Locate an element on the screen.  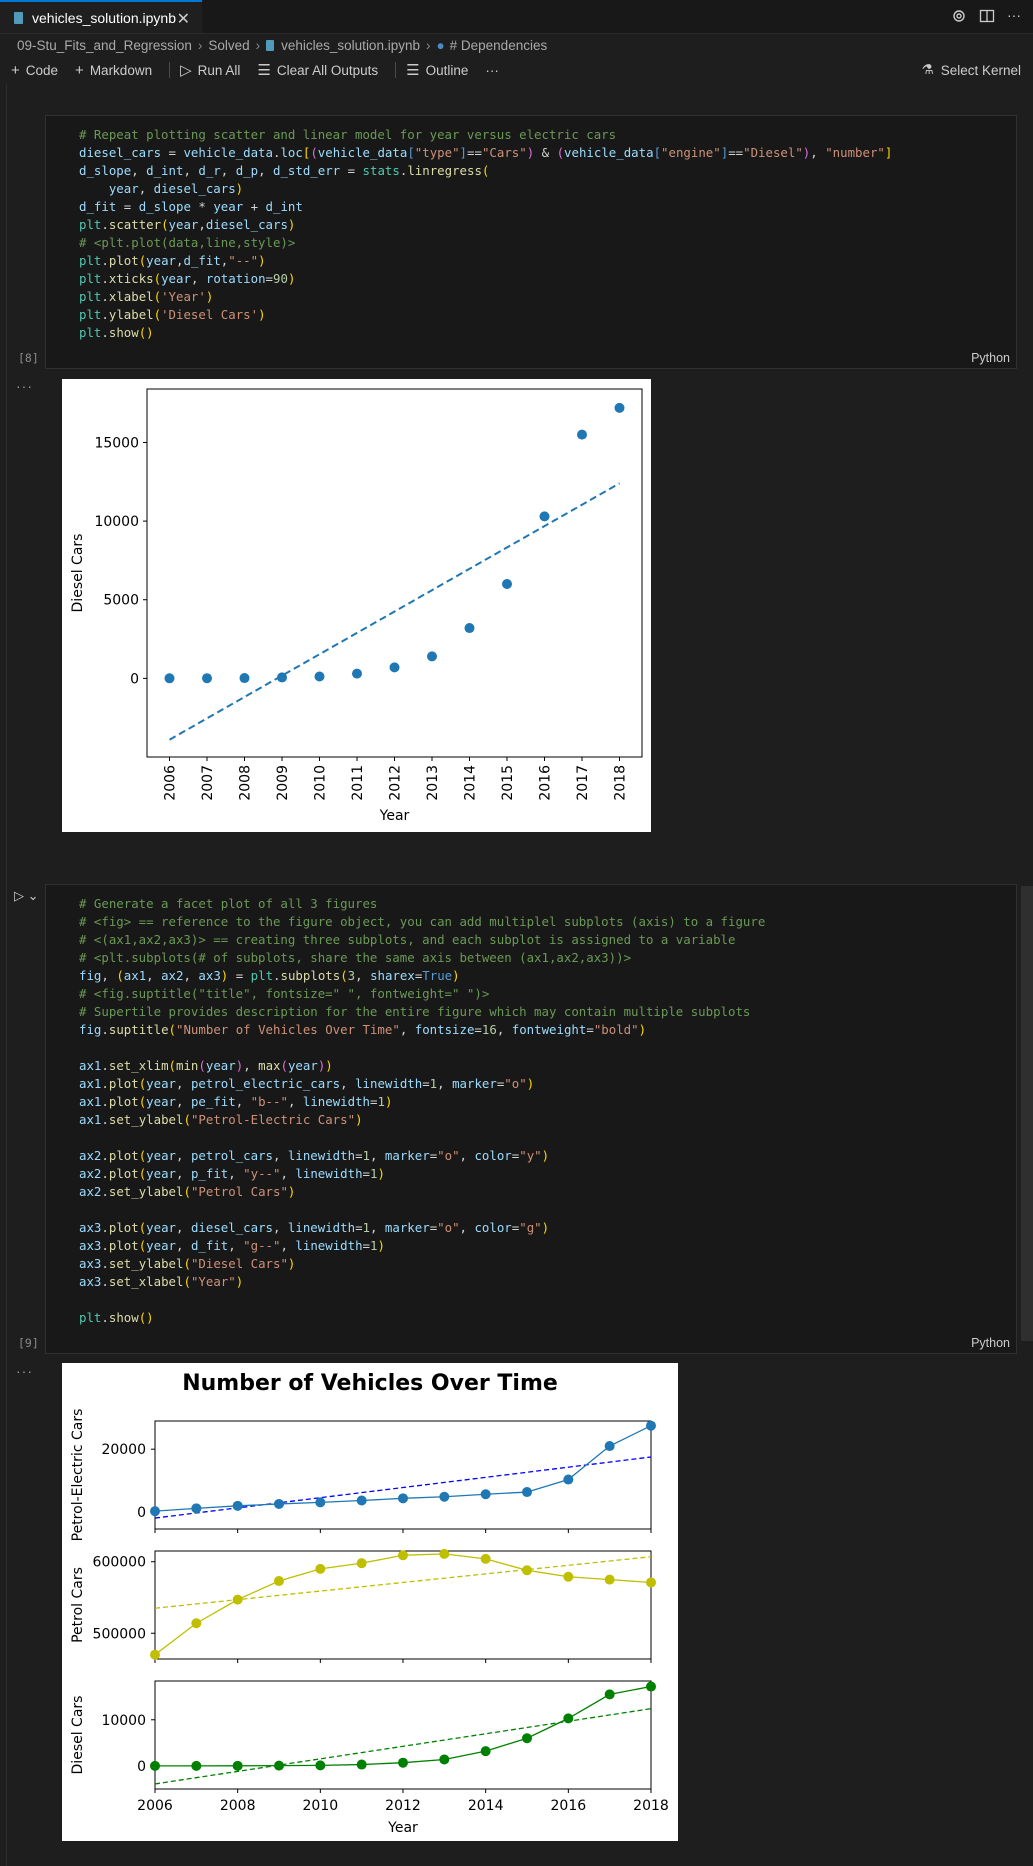
run-cell-icon: ▷ ⌄ is located at coordinates (26, 895).